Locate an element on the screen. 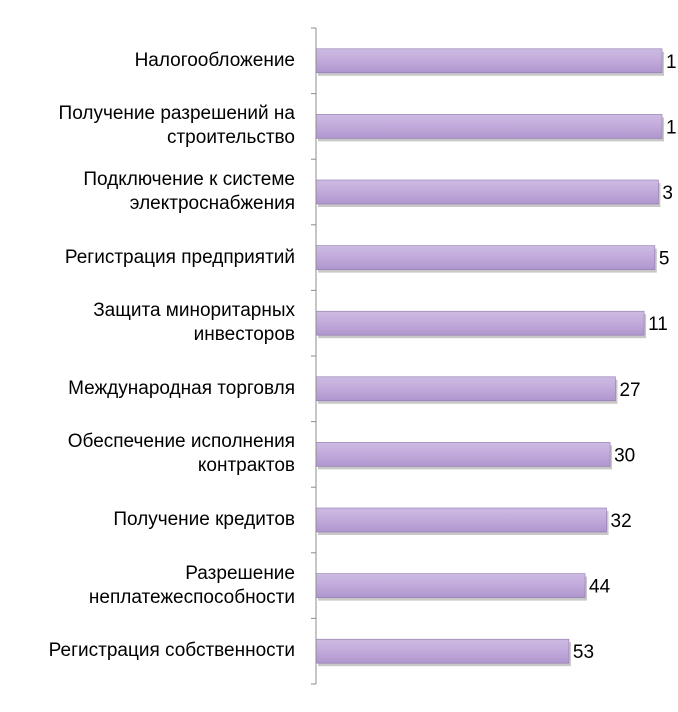 The width and height of the screenshot is (678, 712). category-label: Международная торговля is located at coordinates (181, 388).